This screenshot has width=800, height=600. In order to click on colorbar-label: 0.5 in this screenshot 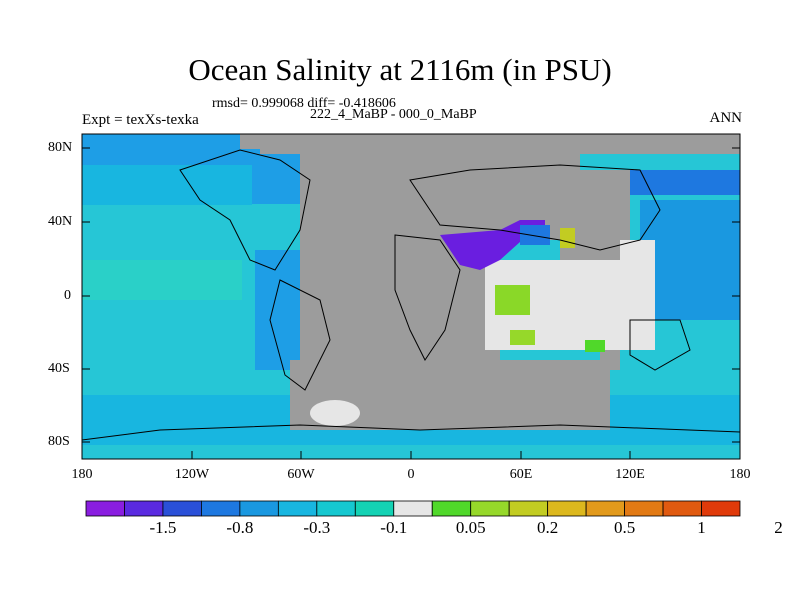, I will do `click(624, 527)`.